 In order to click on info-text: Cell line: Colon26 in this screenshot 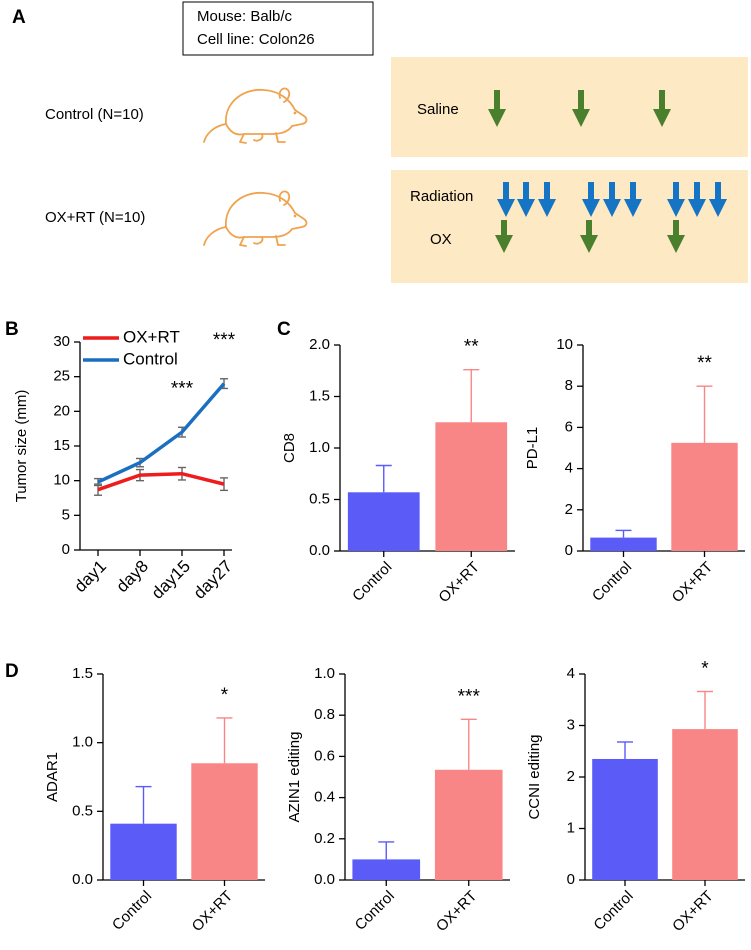, I will do `click(256, 39)`.